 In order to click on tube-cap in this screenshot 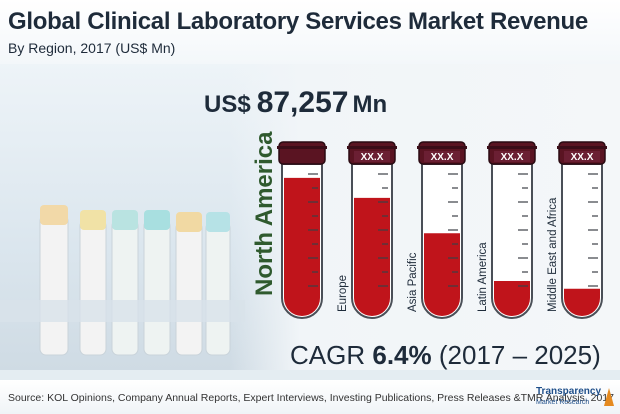, I will do `click(302, 153)`.